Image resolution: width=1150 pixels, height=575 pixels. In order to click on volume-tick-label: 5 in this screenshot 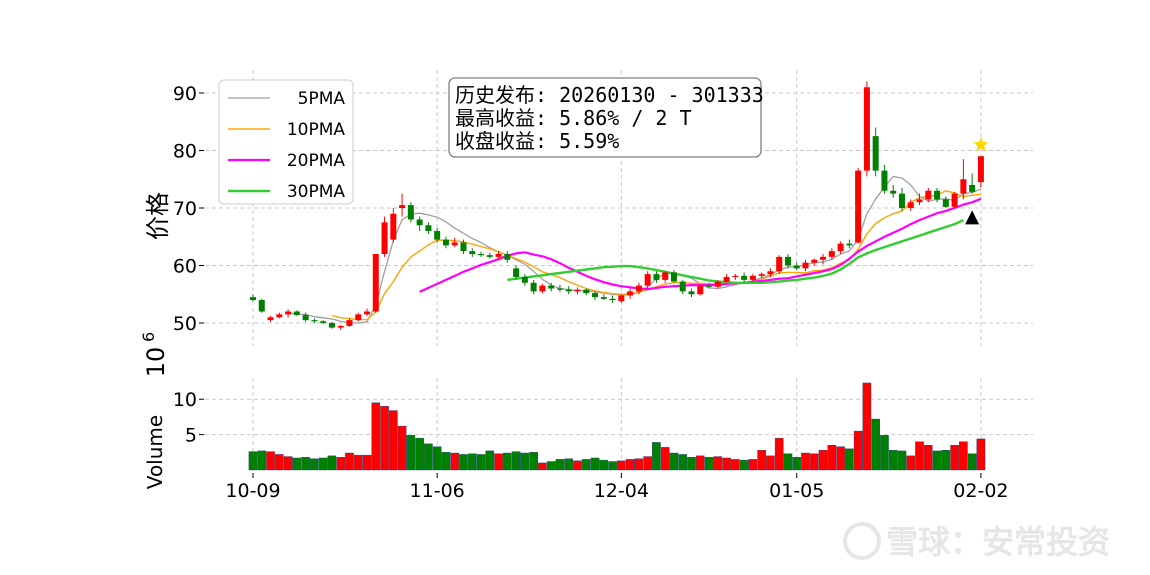, I will do `click(191, 436)`.